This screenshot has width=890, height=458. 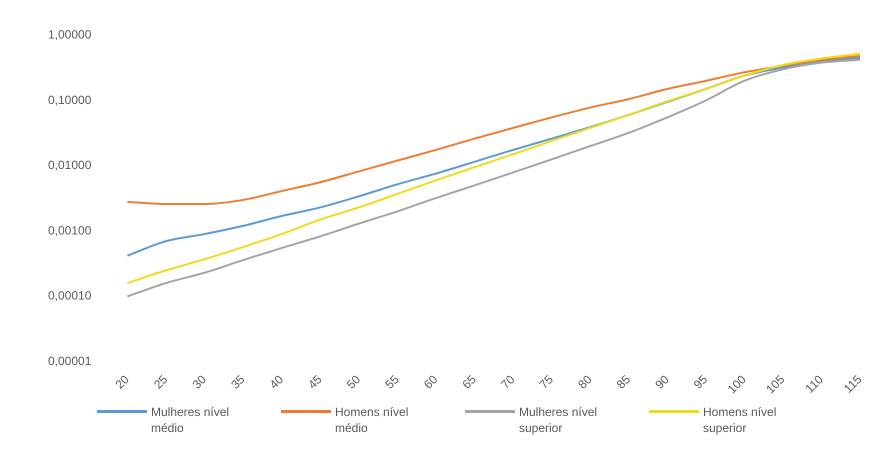 I want to click on x-tick-label: 85, so click(x=624, y=382).